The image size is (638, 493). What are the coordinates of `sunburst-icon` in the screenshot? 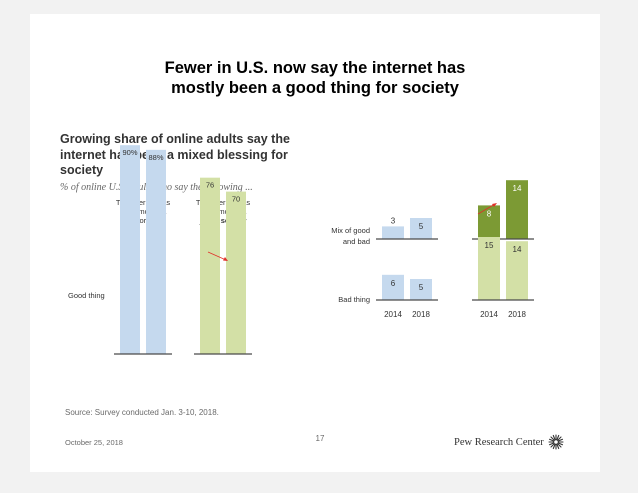 It's located at (556, 442).